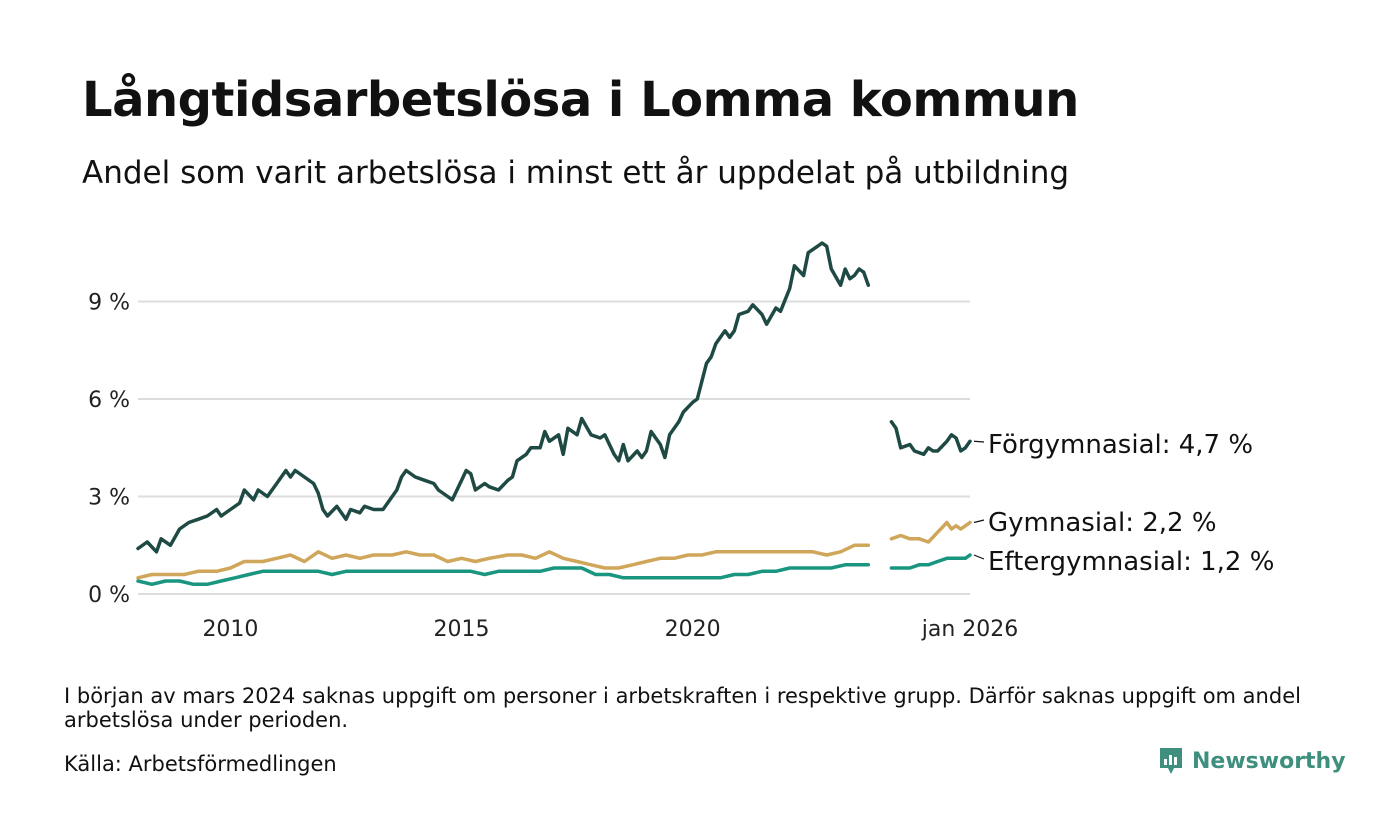  What do you see at coordinates (462, 629) in the screenshot?
I see `x-tick-label: 2015` at bounding box center [462, 629].